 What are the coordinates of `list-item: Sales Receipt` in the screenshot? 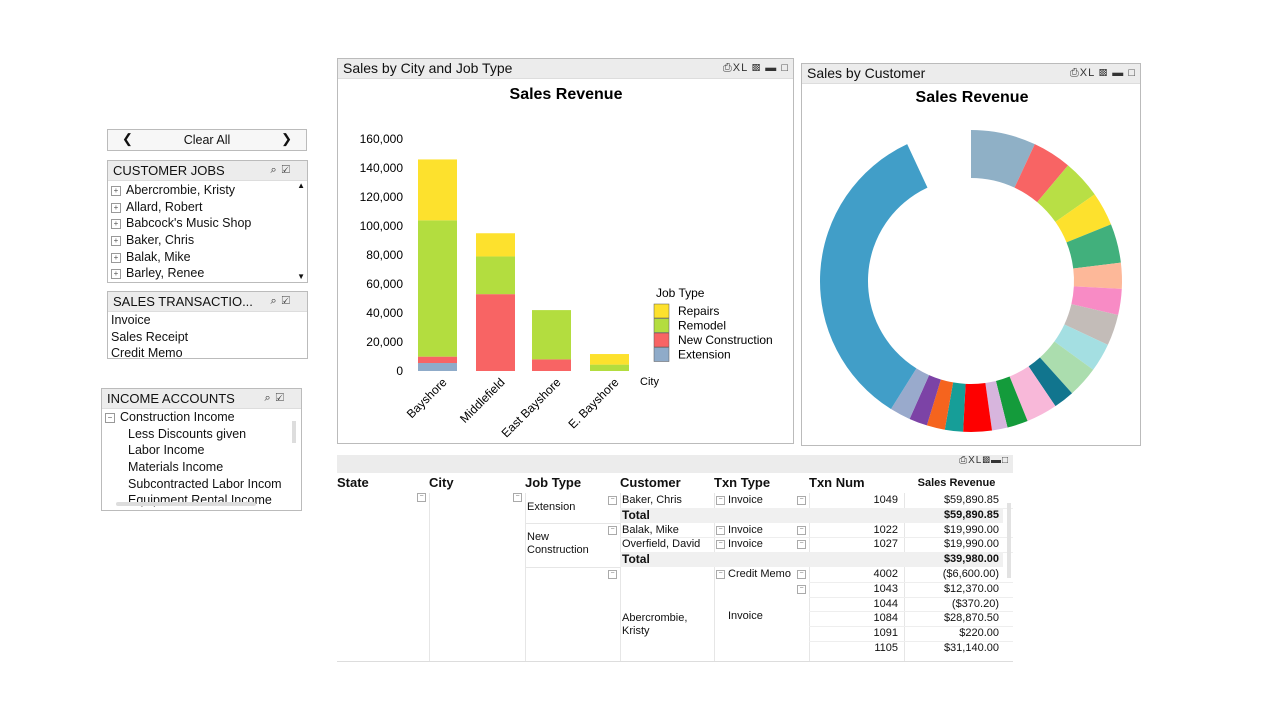 It's located at (150, 336).